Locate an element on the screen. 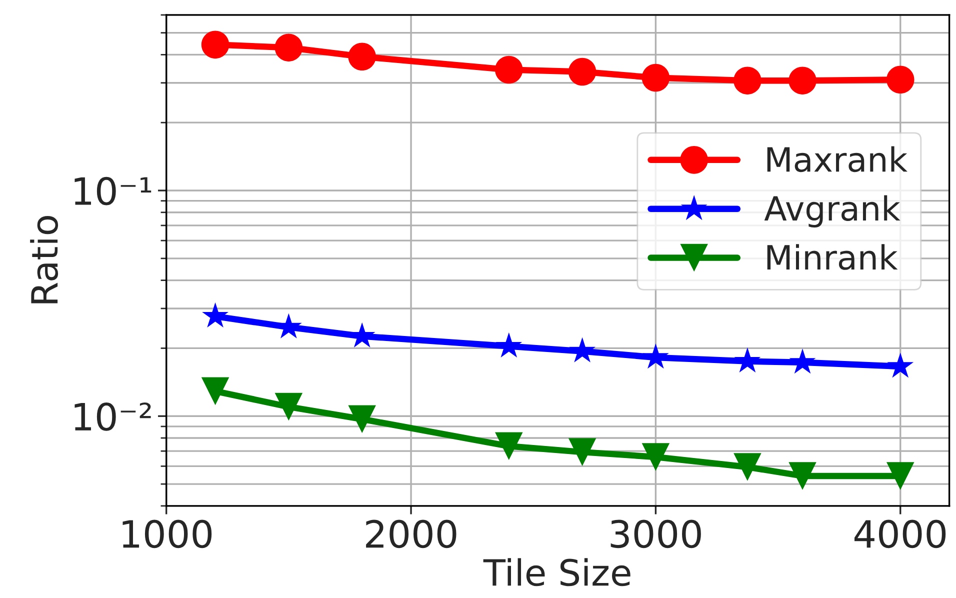  x-axis-title: Tile Size is located at coordinates (556, 572).